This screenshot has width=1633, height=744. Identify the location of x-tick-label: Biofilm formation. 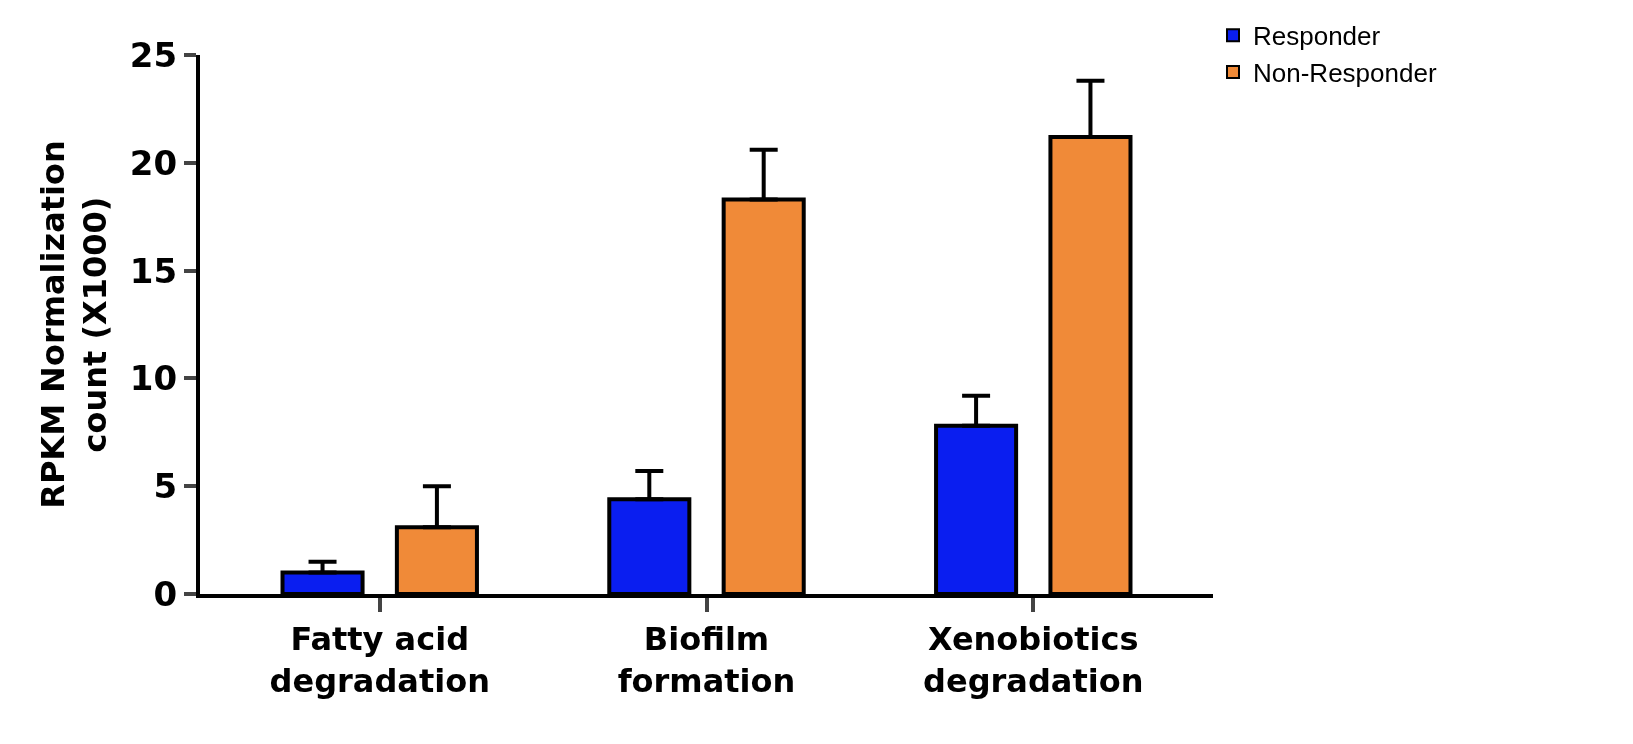
(706, 660).